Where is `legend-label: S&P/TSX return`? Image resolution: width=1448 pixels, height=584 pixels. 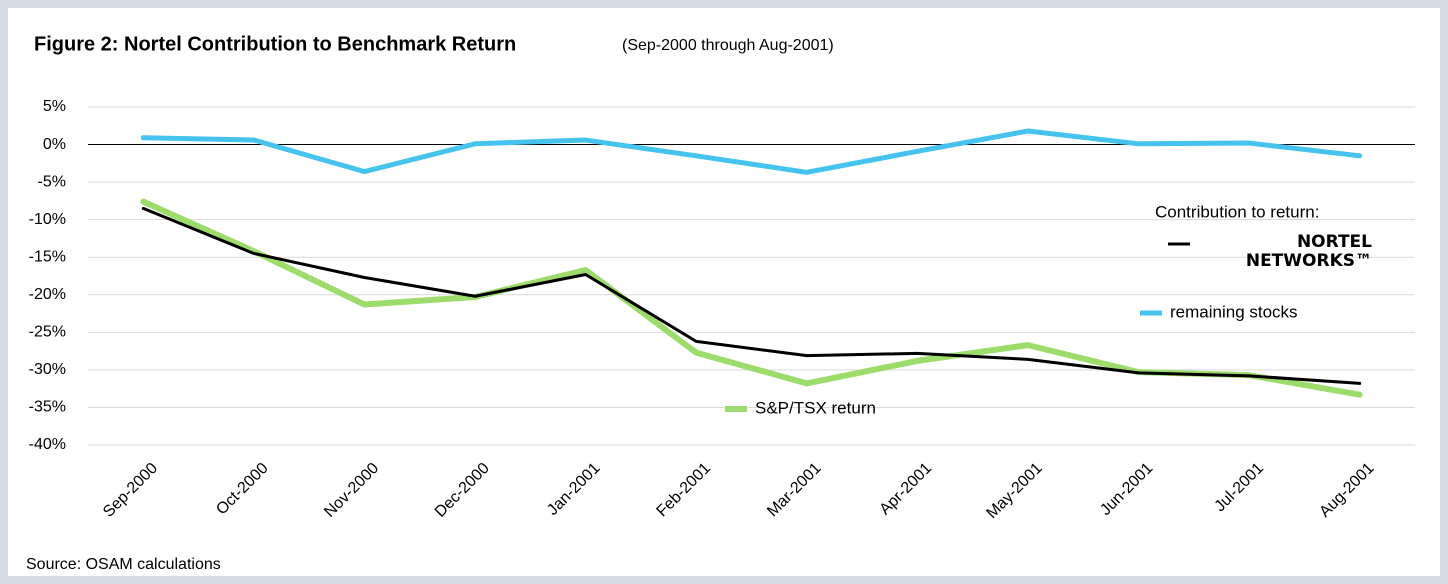
legend-label: S&P/TSX return is located at coordinates (815, 407).